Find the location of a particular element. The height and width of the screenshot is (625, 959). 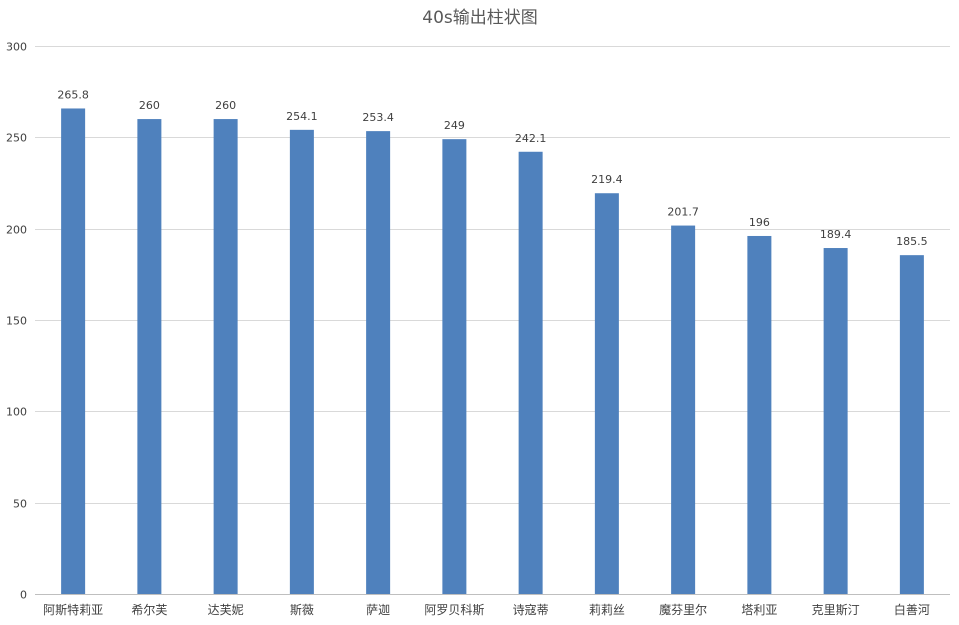

y-tick-label: 0 is located at coordinates (23, 595).